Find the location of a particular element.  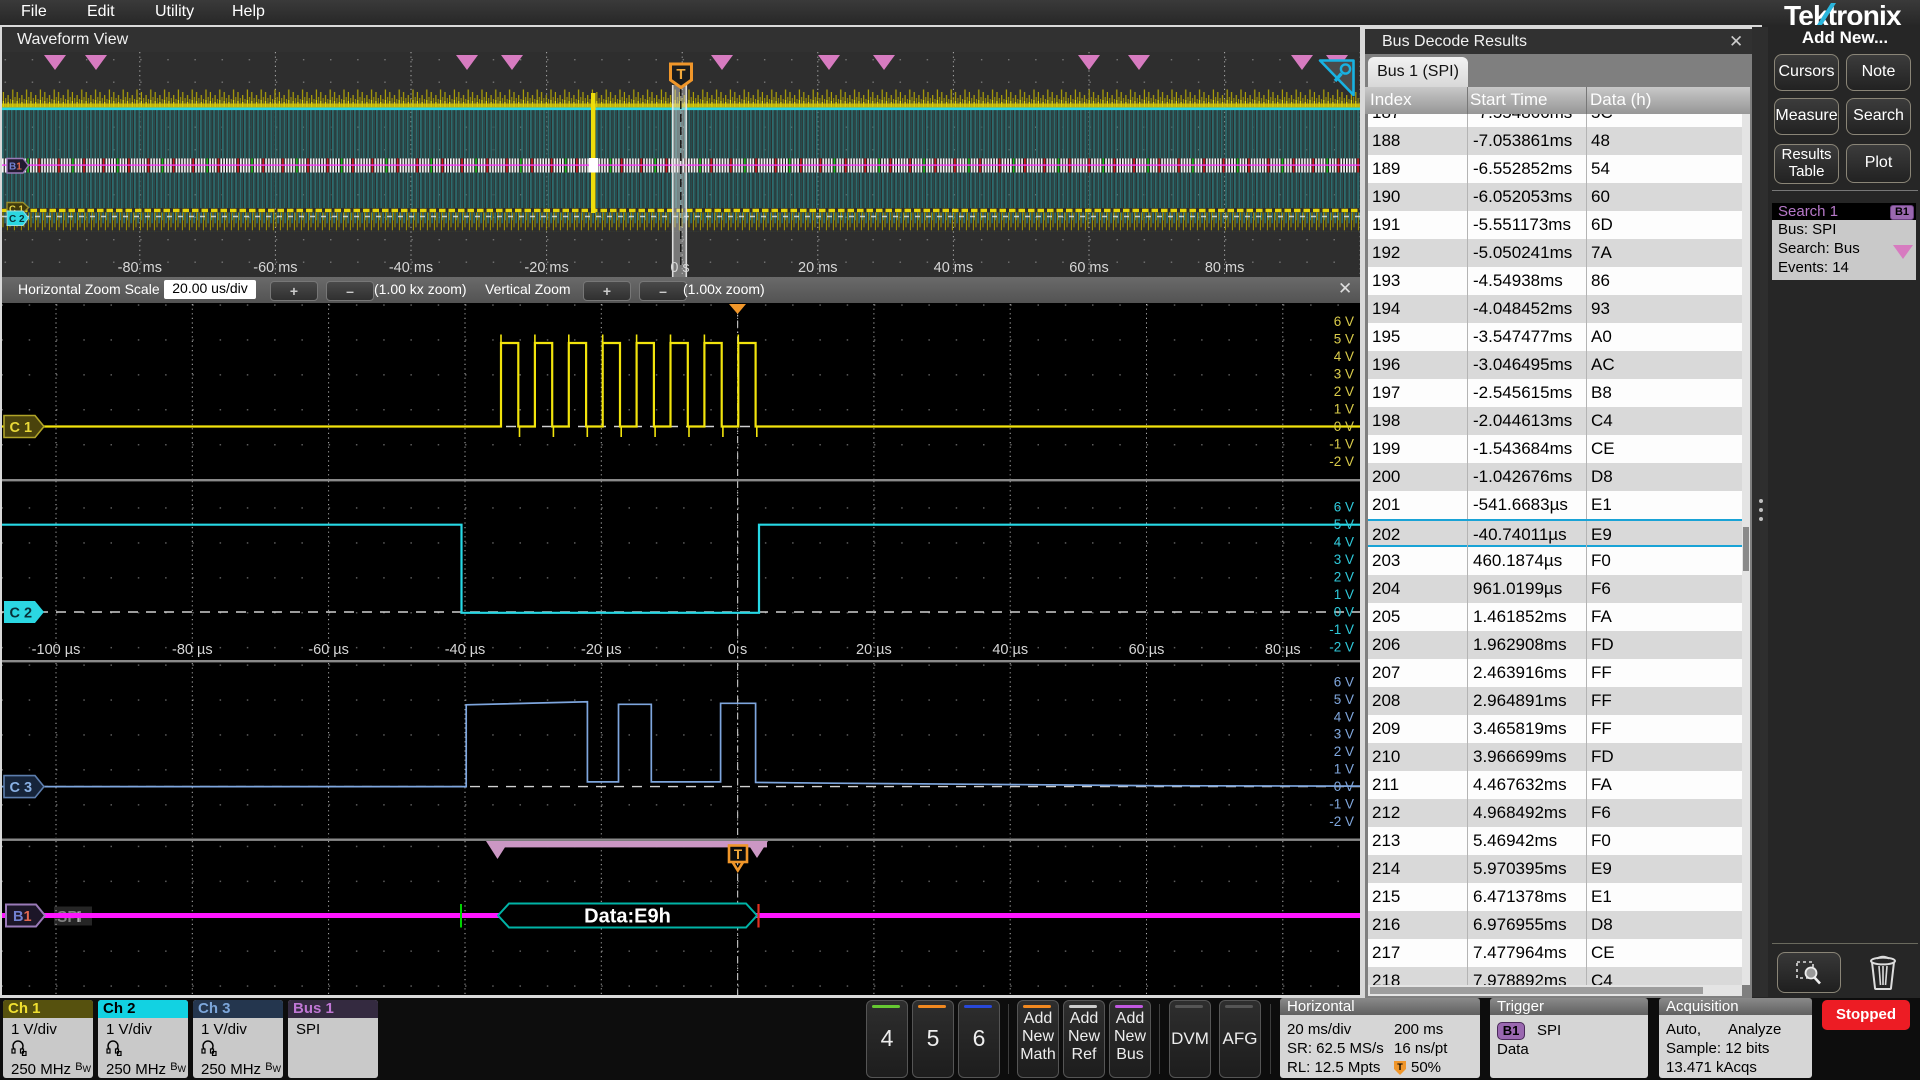

svg-text: -20 µs is located at coordinates (601, 650).